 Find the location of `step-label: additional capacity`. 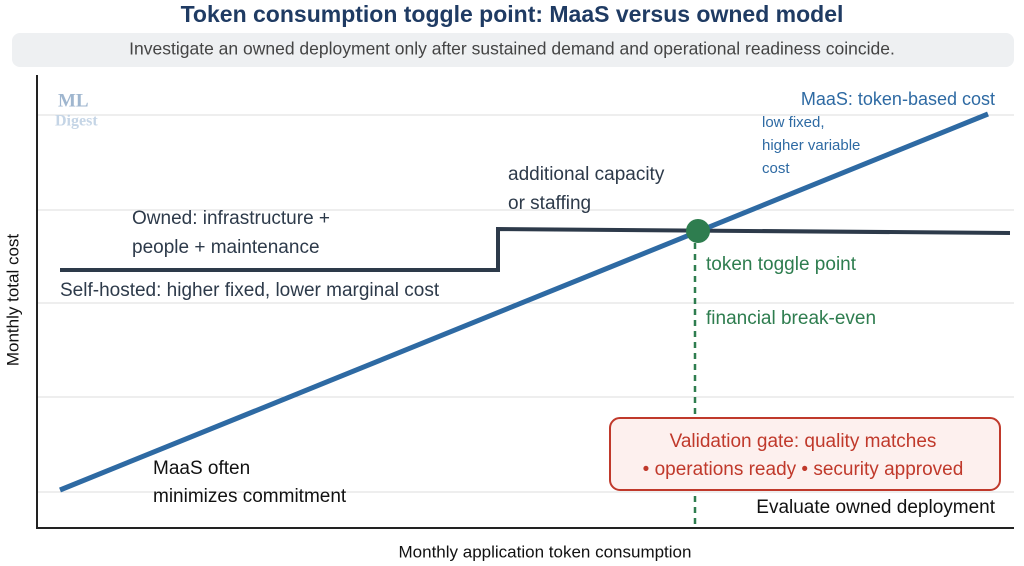

step-label: additional capacity is located at coordinates (586, 174).